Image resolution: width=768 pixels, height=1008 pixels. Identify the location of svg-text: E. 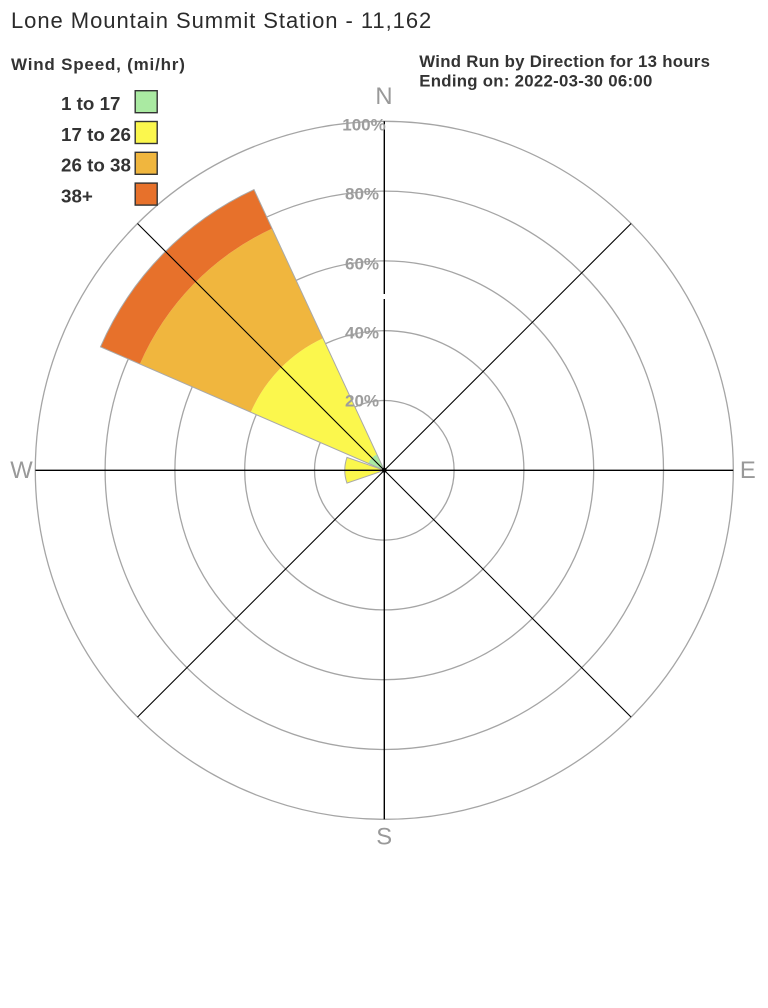
(748, 470).